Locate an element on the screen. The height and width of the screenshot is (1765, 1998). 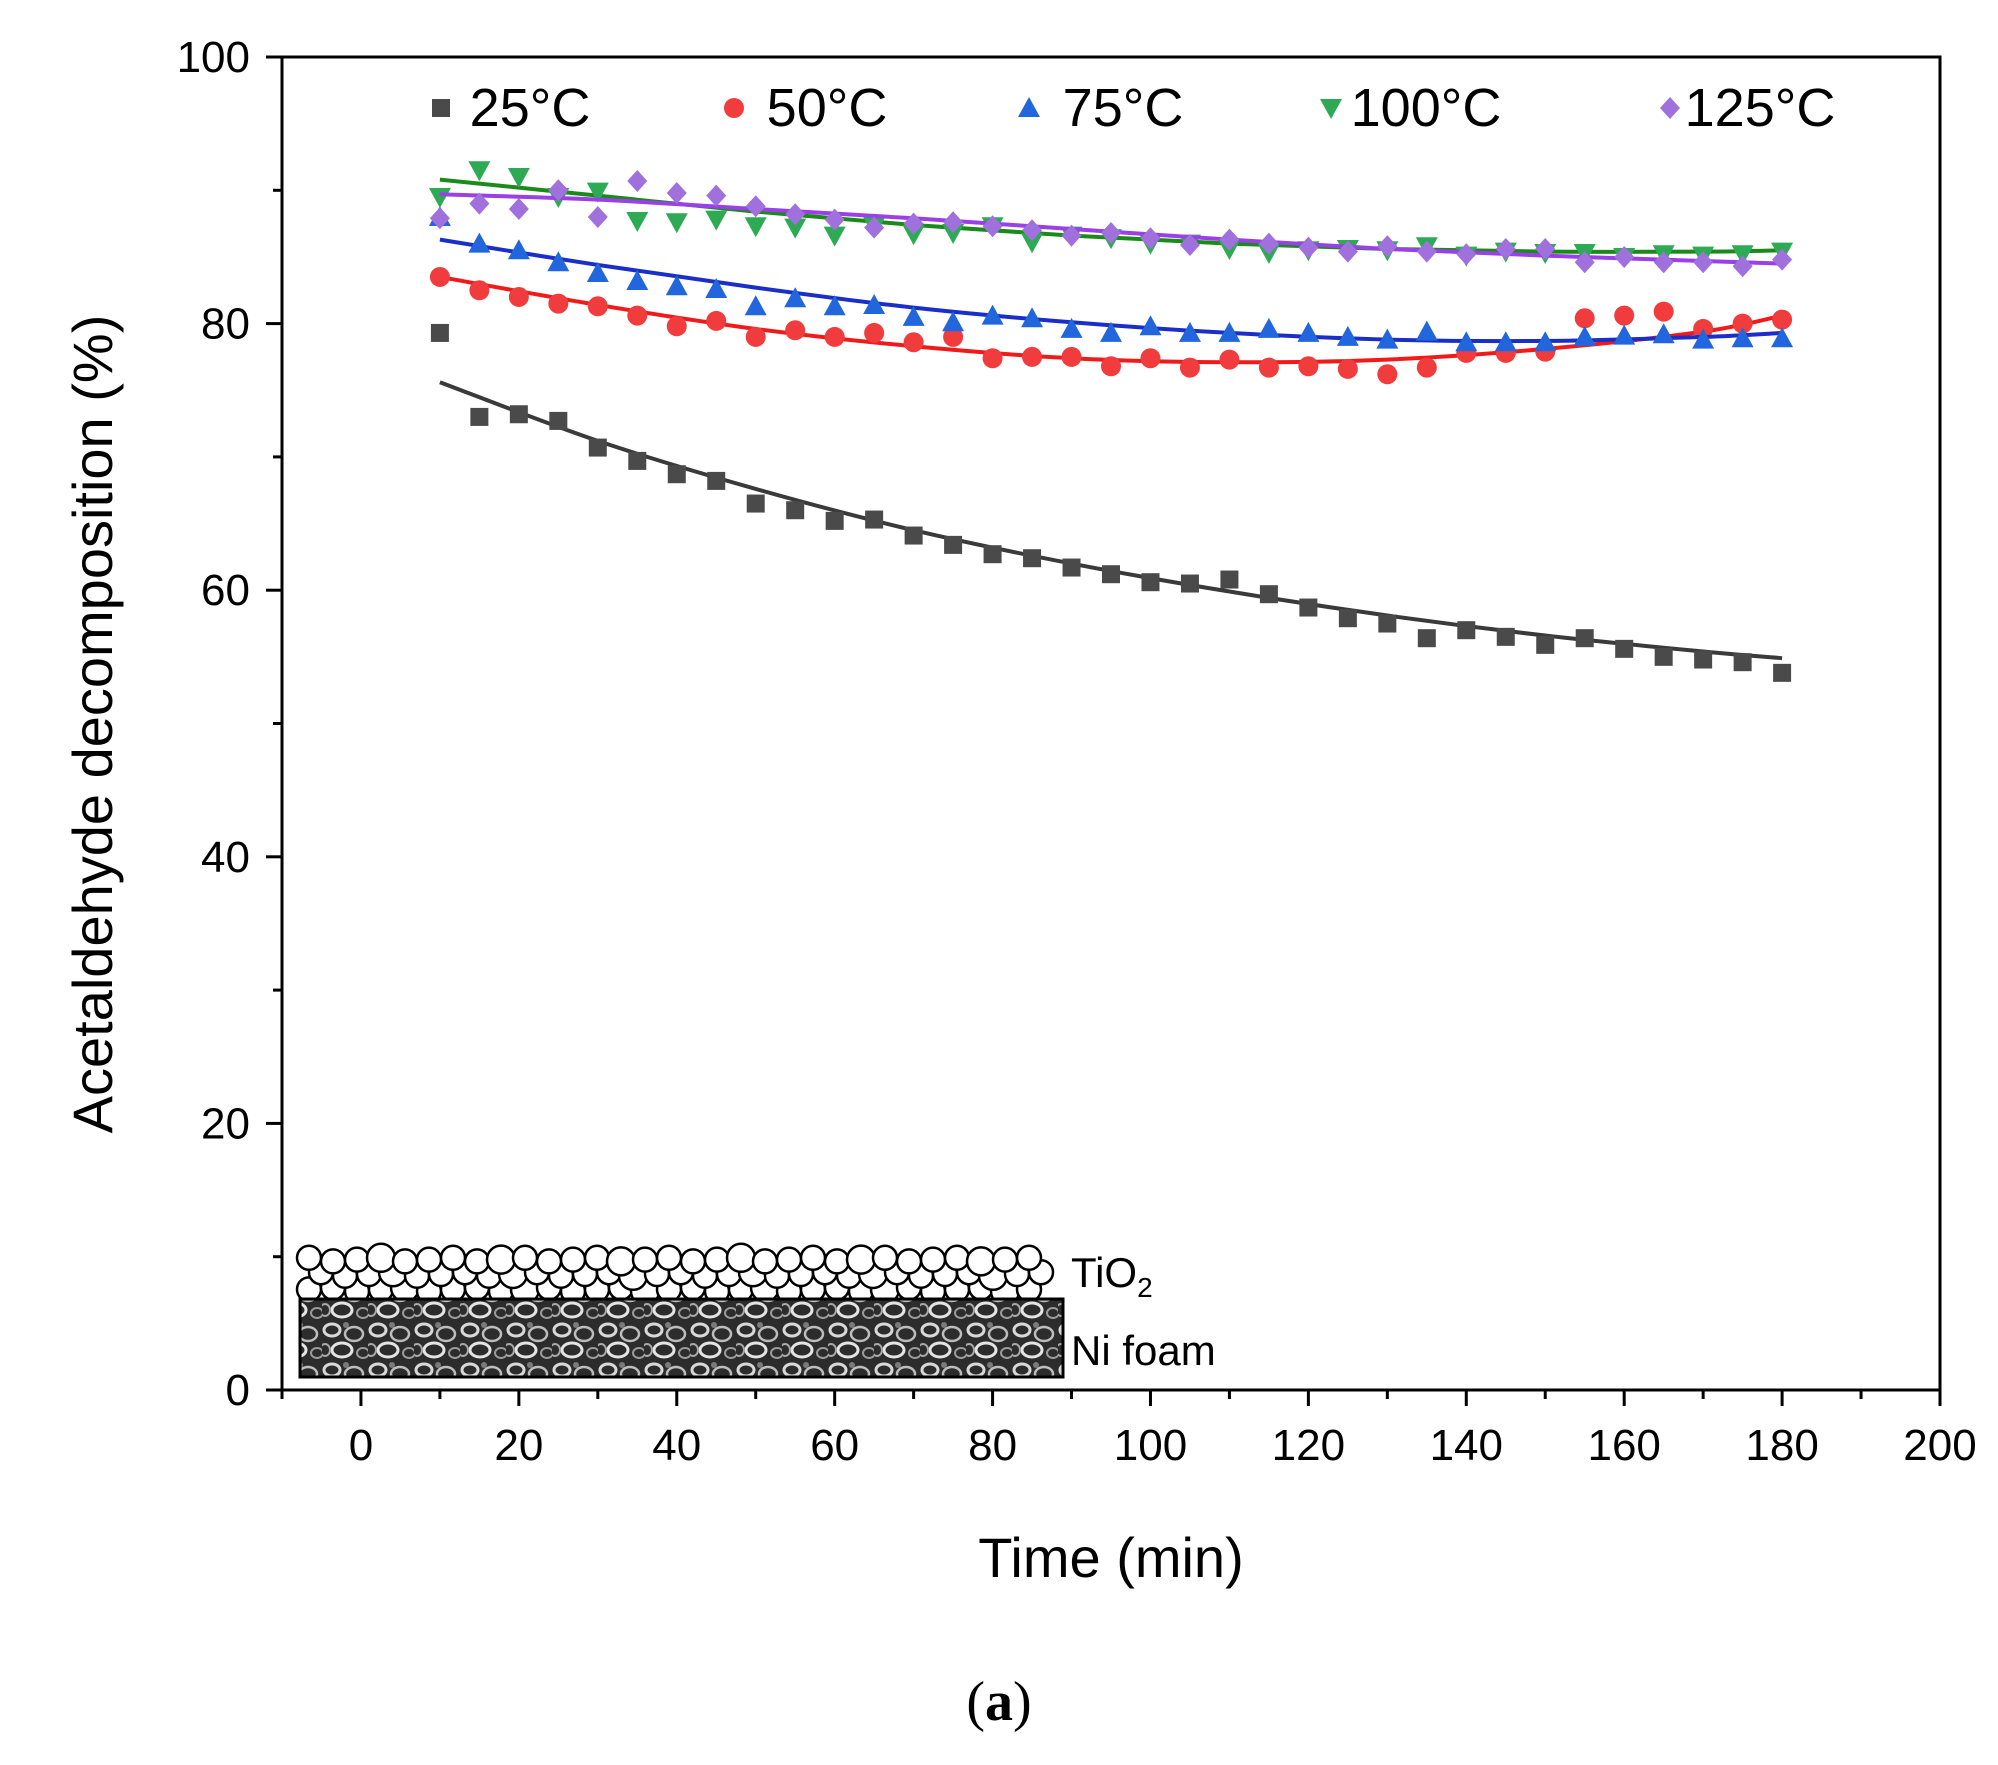
x-tick-label: 20 is located at coordinates (518, 1445).